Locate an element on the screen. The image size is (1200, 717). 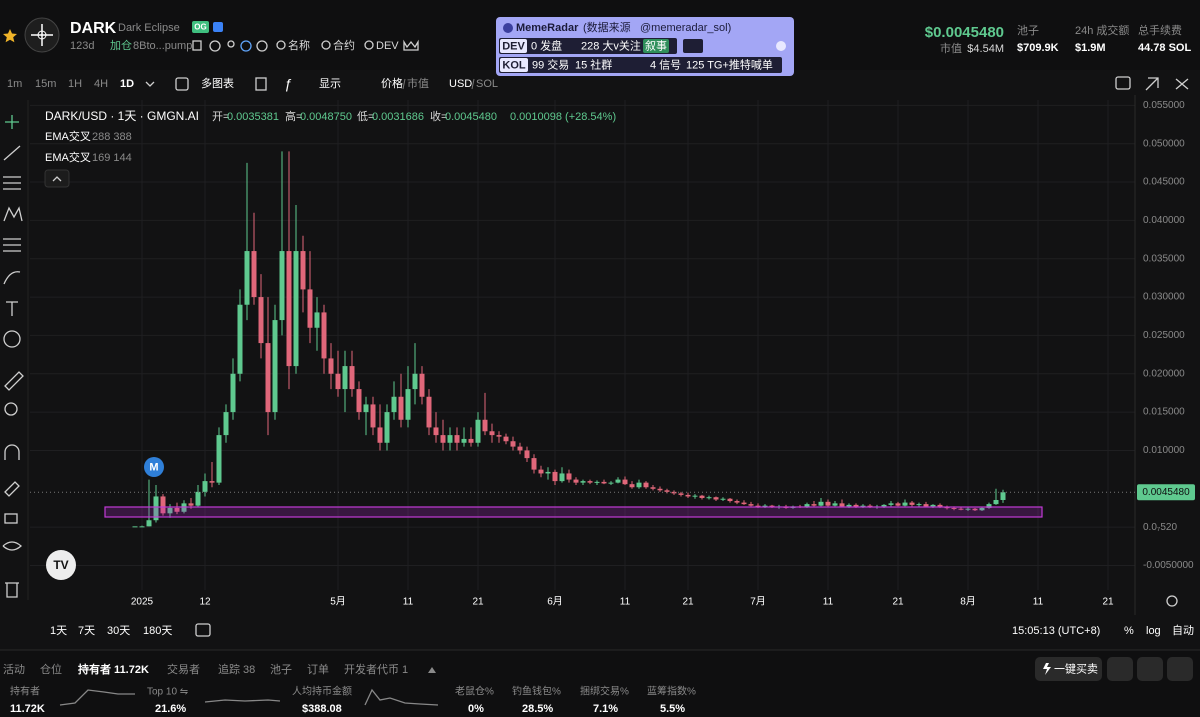
tab-active: 持有者 11.72K is located at coordinates (113, 669).